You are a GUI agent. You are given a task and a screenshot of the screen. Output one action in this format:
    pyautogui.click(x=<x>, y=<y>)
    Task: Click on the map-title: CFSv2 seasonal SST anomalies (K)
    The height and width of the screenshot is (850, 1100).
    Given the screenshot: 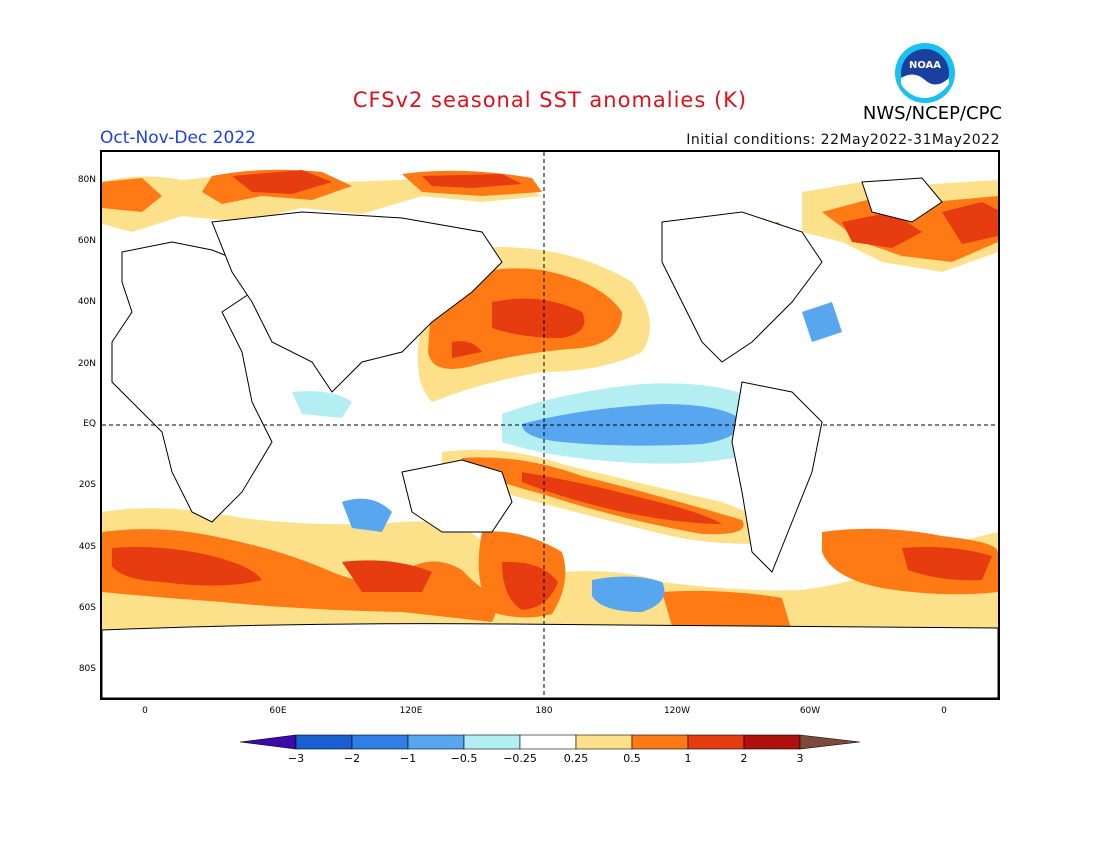 What is the action you would take?
    pyautogui.click(x=550, y=100)
    